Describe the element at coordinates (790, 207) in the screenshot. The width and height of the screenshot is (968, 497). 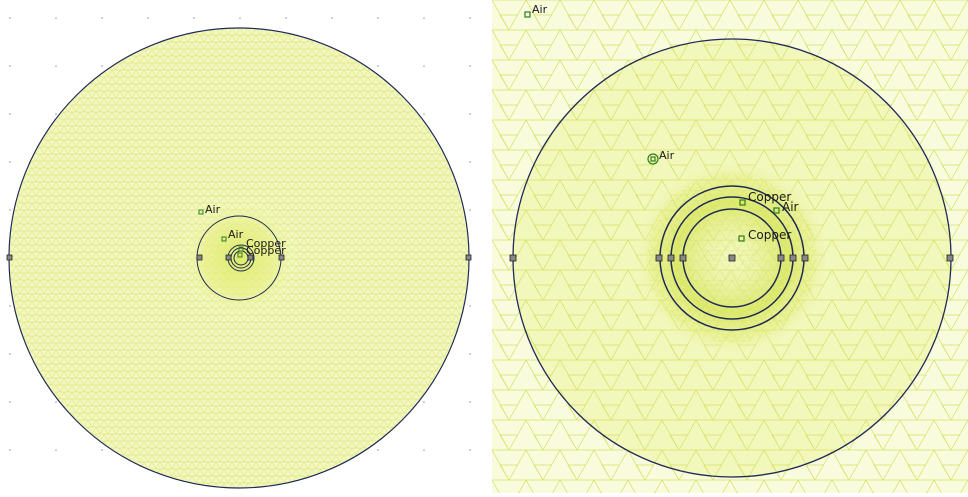
I see `label-air-right: Air` at that location.